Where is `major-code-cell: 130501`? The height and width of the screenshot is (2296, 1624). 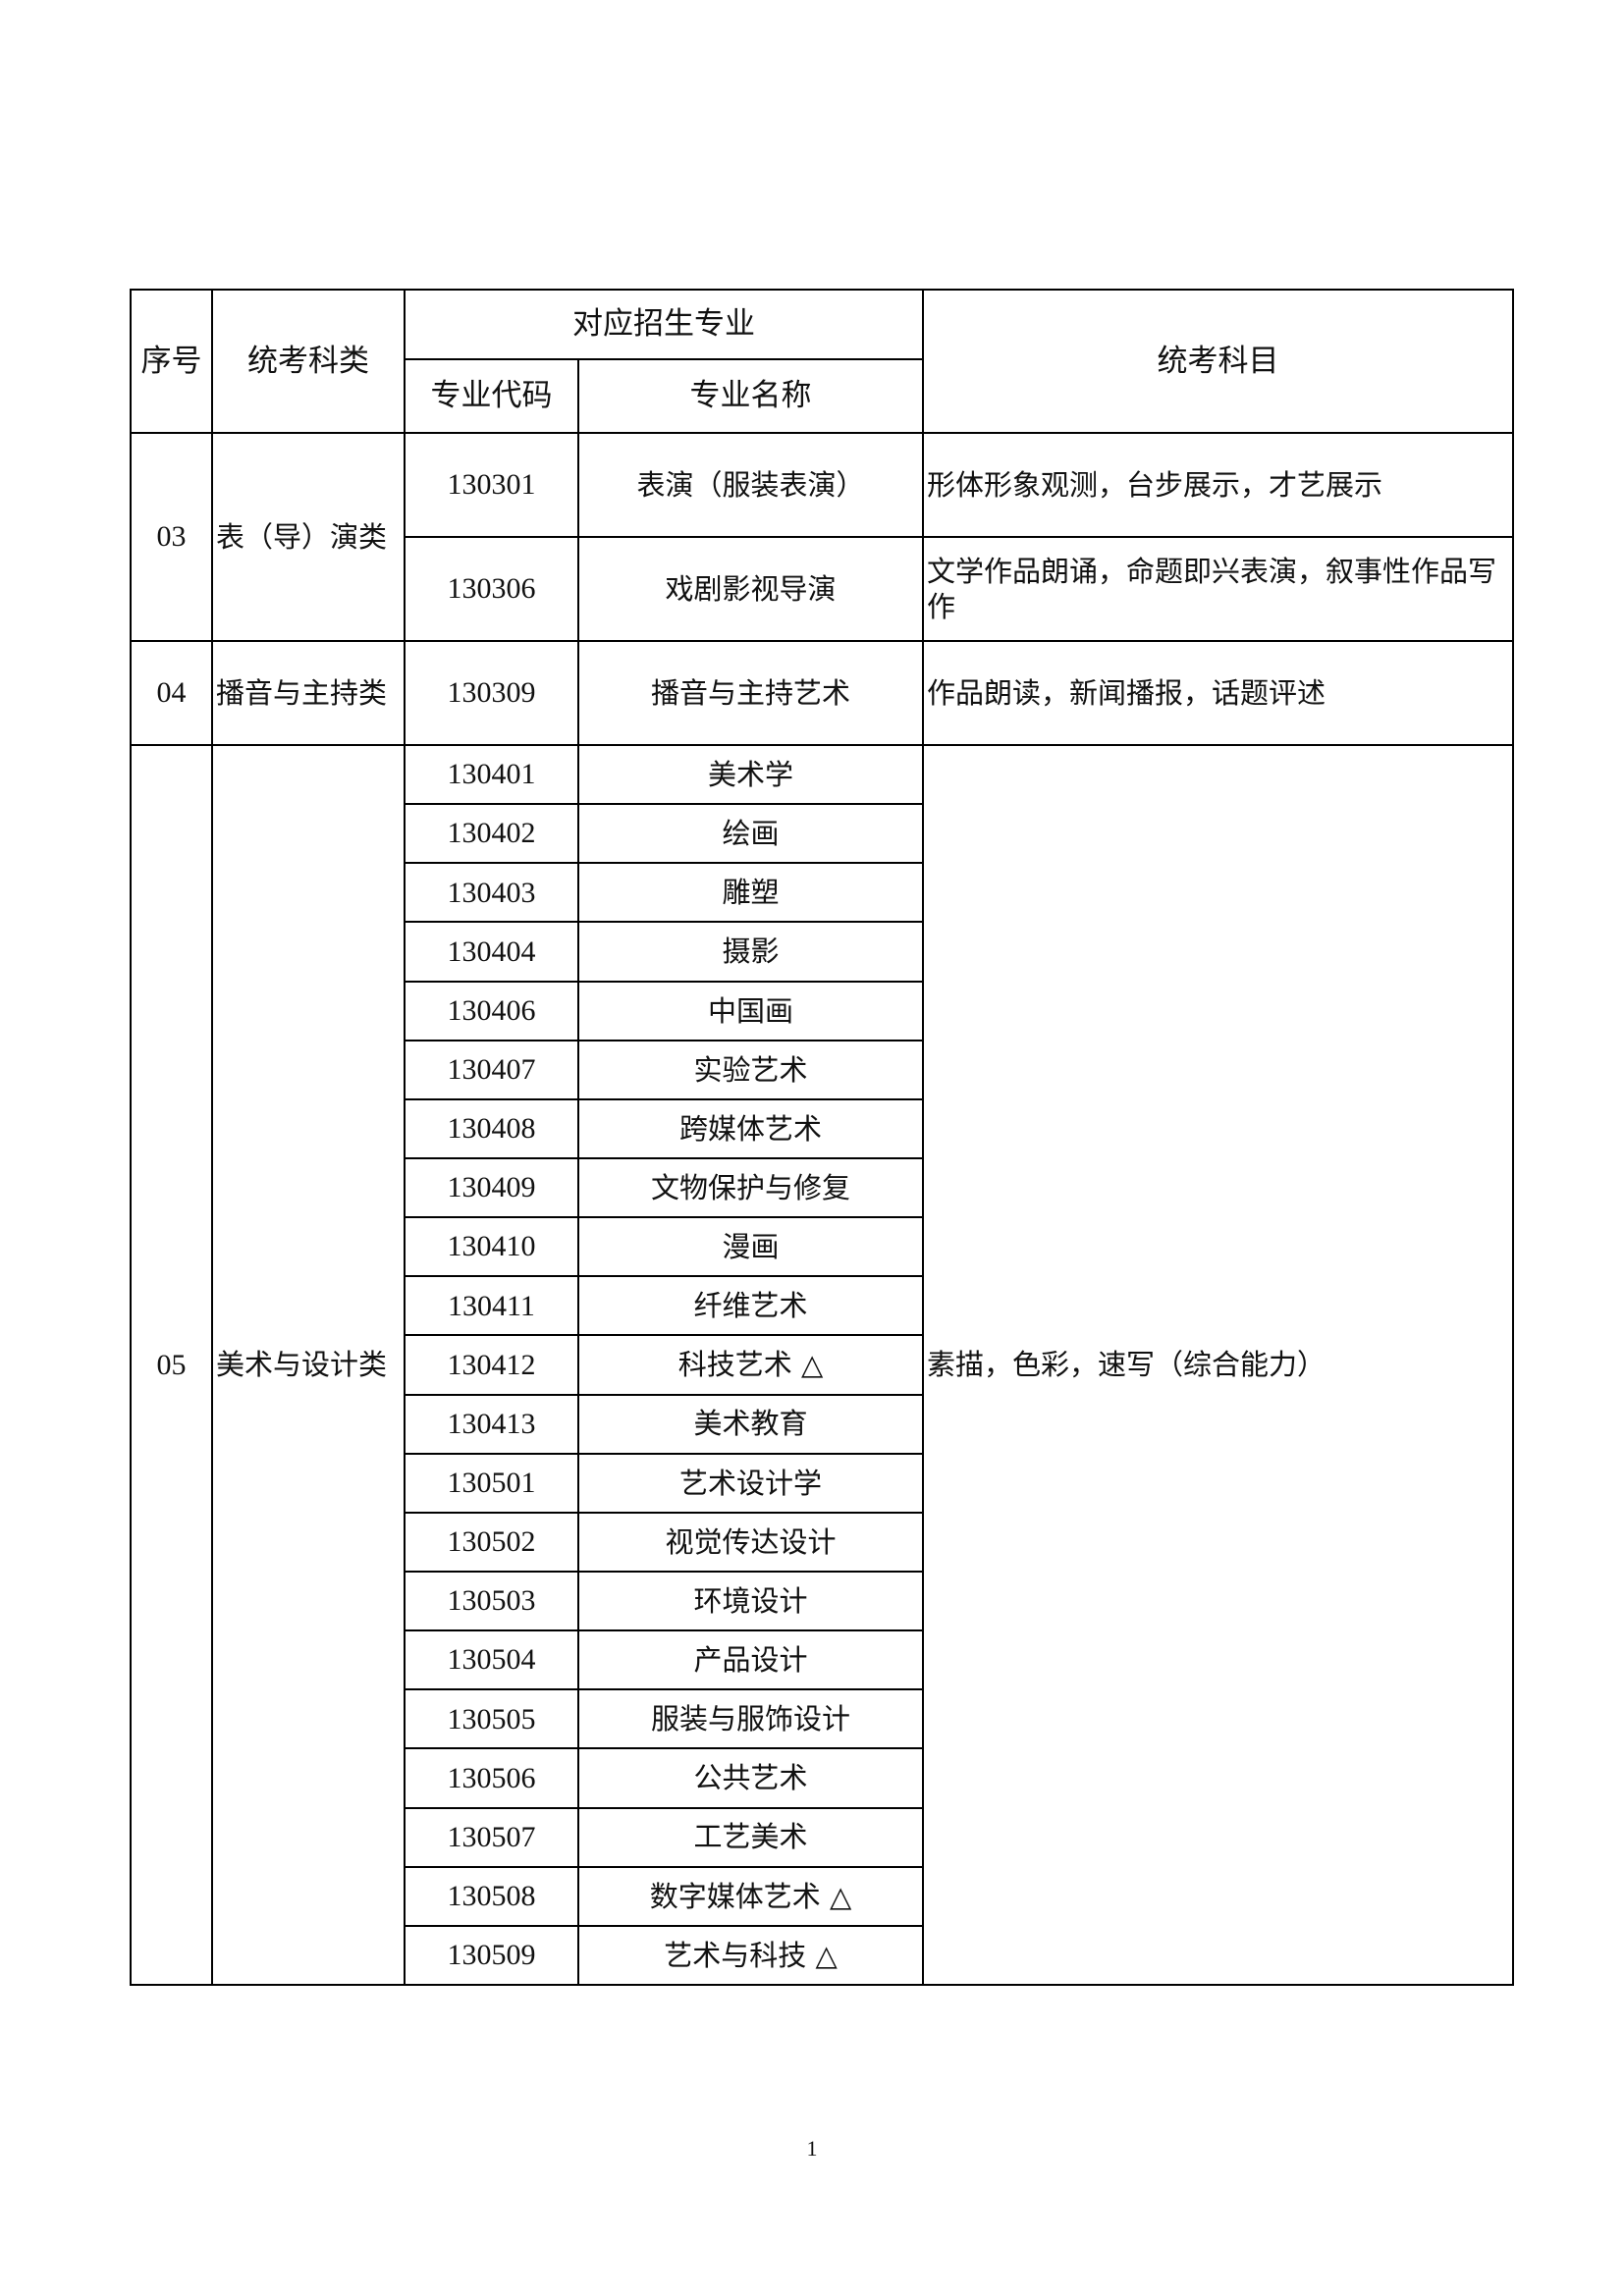
major-code-cell: 130501 is located at coordinates (491, 1483).